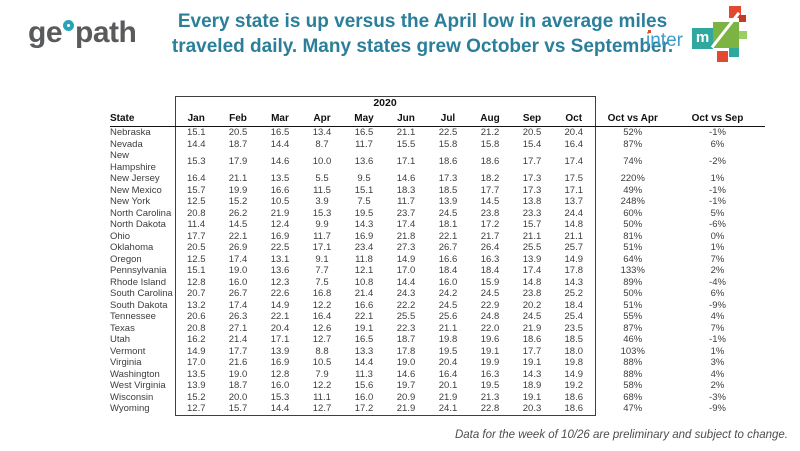  Describe the element at coordinates (130, 132) in the screenshot. I see `state-cell: Nebraska` at that location.